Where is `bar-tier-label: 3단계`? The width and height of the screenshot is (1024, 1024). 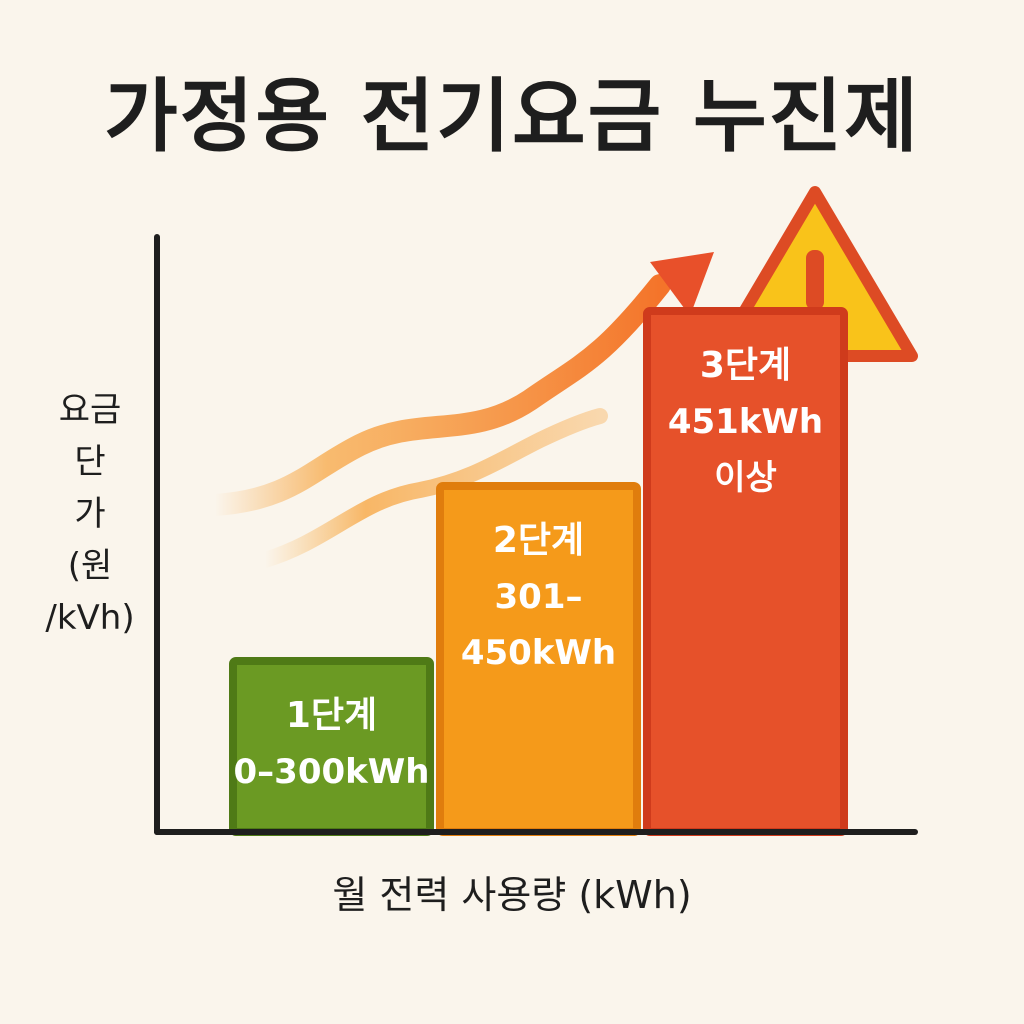 bar-tier-label: 3단계 is located at coordinates (745, 365).